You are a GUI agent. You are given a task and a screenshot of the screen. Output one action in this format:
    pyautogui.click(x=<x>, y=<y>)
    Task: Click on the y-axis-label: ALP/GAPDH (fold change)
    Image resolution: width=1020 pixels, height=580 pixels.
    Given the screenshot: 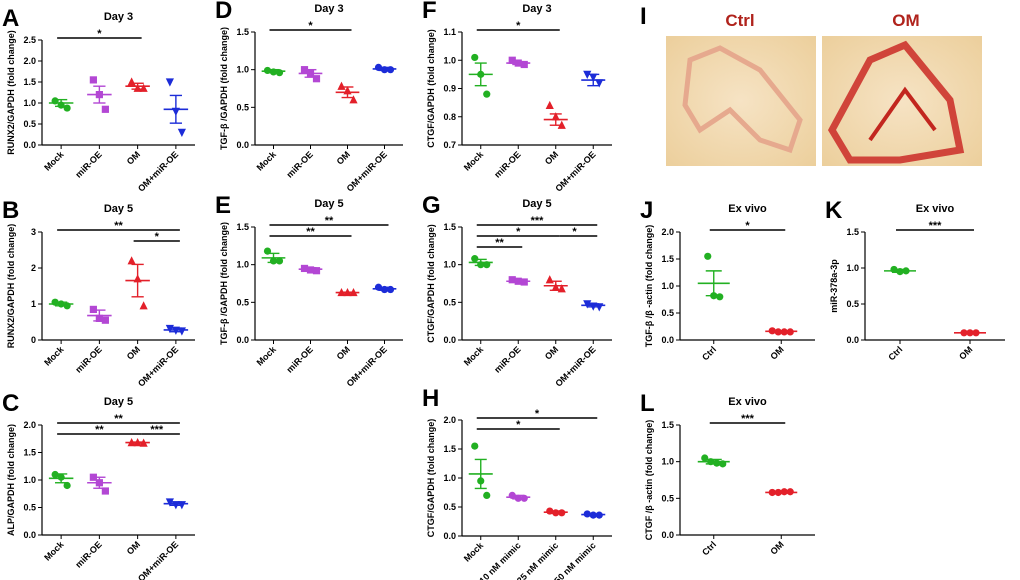 What is the action you would take?
    pyautogui.click(x=11, y=480)
    